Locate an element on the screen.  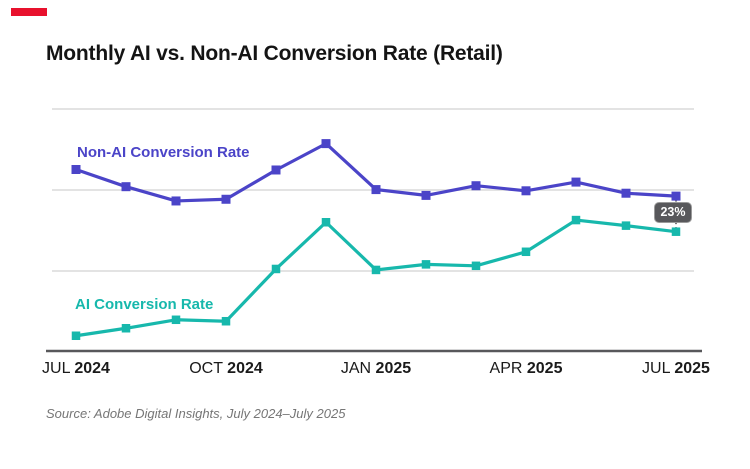
x-tick-month: OCT is located at coordinates (208, 368).